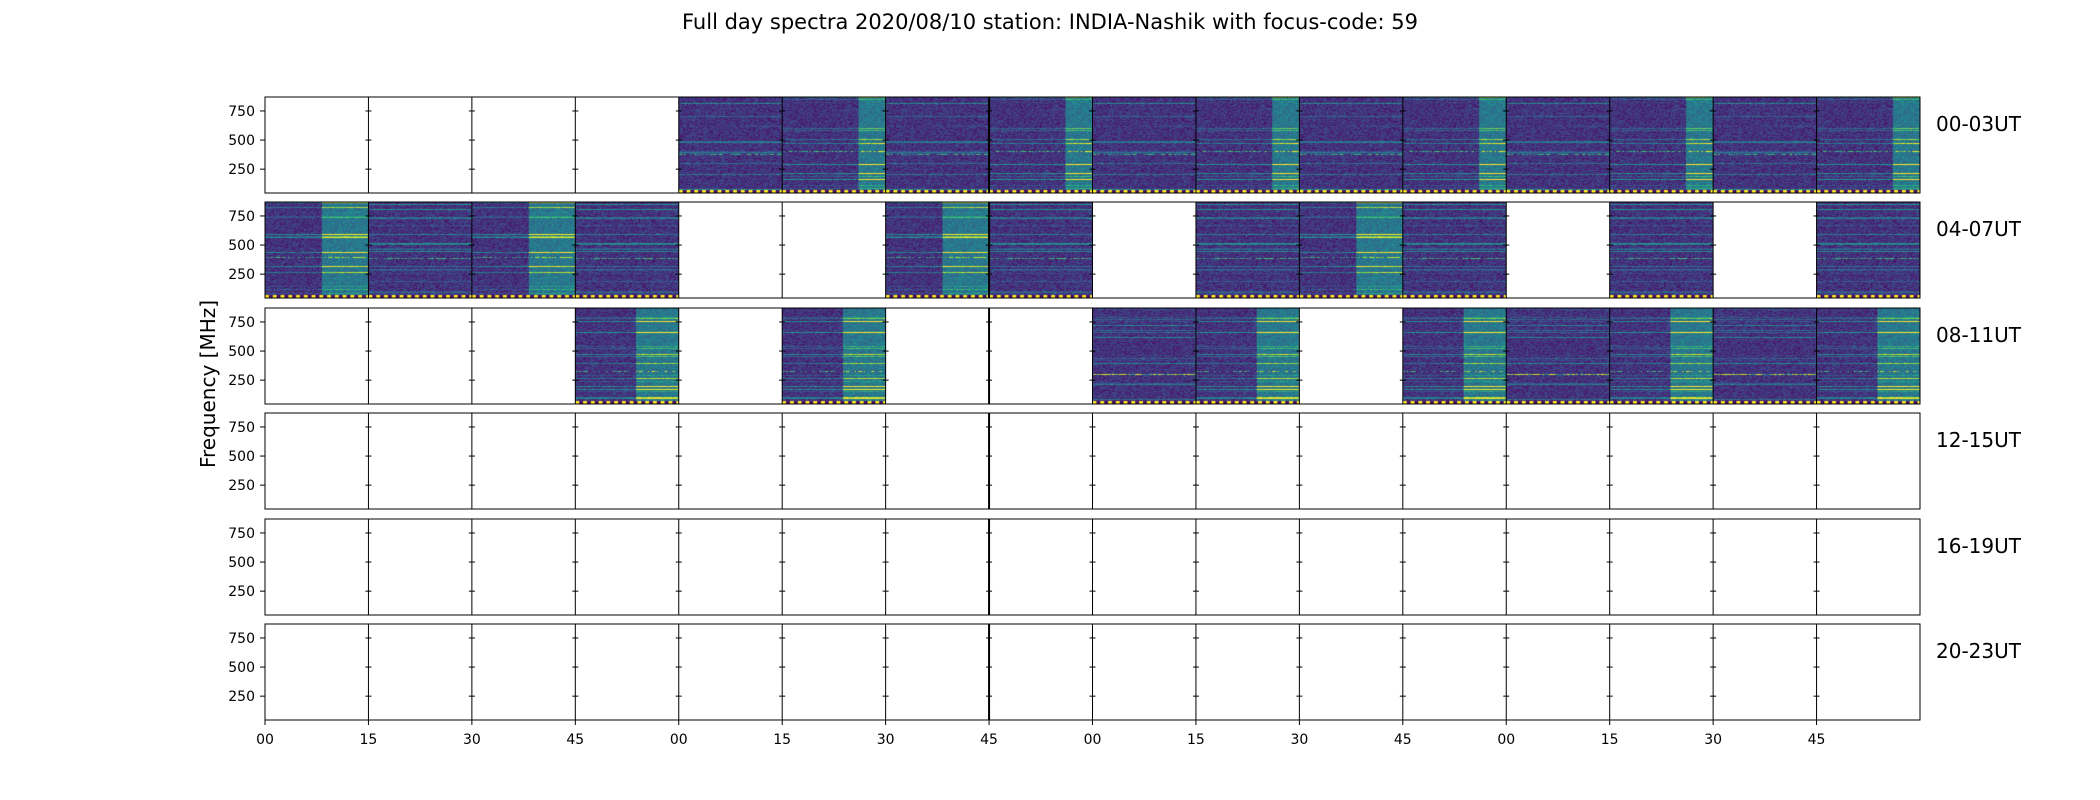 The width and height of the screenshot is (2100, 800). Describe the element at coordinates (1979, 440) in the screenshot. I see `row-label: 12-15UT` at that location.